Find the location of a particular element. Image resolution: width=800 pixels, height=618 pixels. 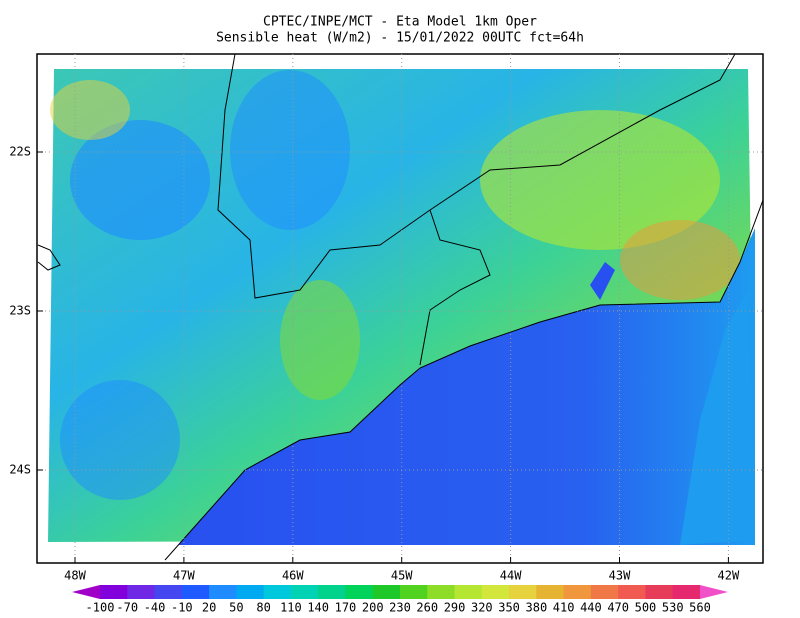

colorbar-label: 530 is located at coordinates (673, 608).